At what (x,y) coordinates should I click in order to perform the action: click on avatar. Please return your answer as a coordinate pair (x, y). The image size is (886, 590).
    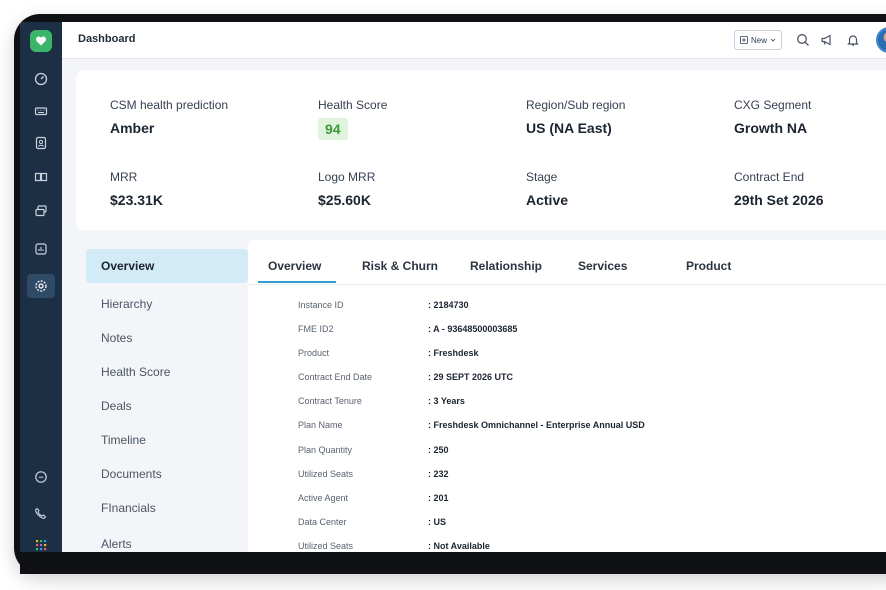
    Looking at the image, I should click on (881, 40).